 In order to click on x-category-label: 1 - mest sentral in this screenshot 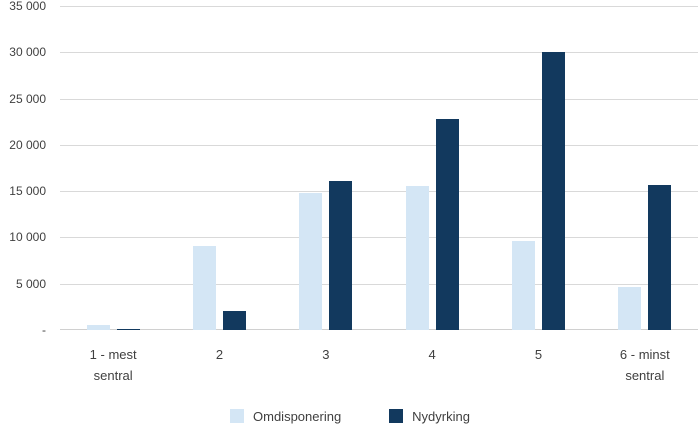, I will do `click(113, 365)`.